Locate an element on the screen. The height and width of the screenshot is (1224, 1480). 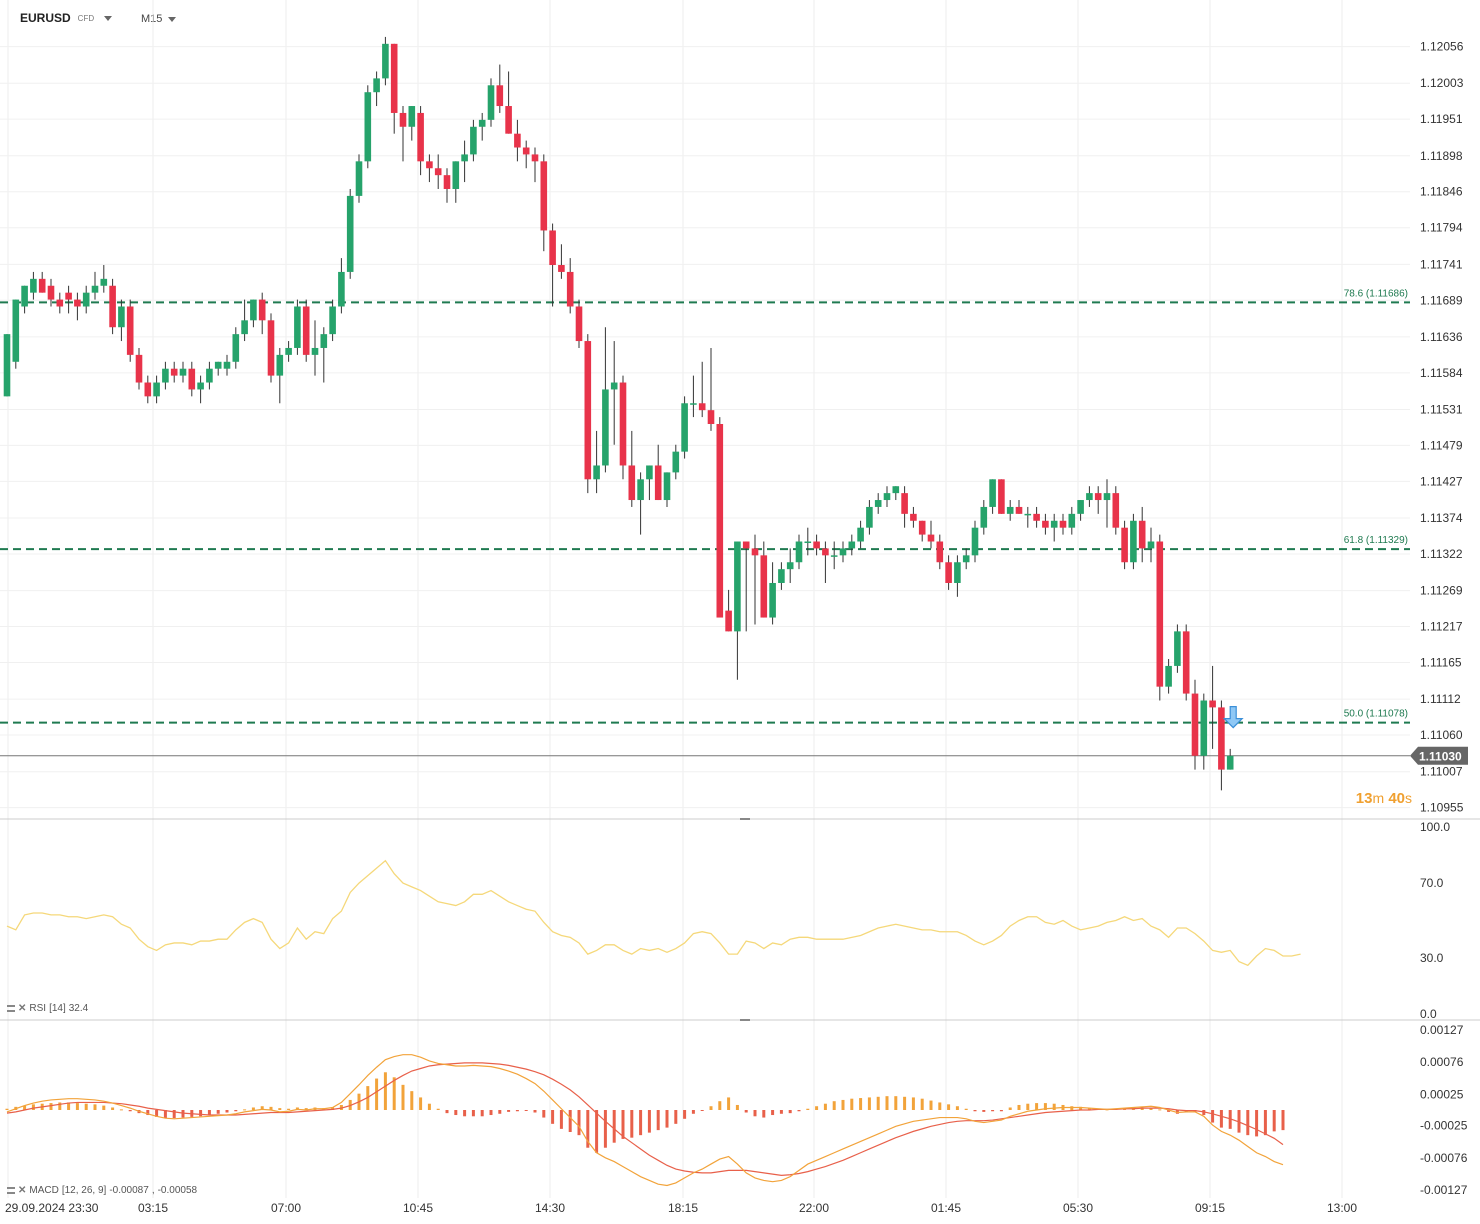
price-tick-label: 1.11531 is located at coordinates (1441, 409).